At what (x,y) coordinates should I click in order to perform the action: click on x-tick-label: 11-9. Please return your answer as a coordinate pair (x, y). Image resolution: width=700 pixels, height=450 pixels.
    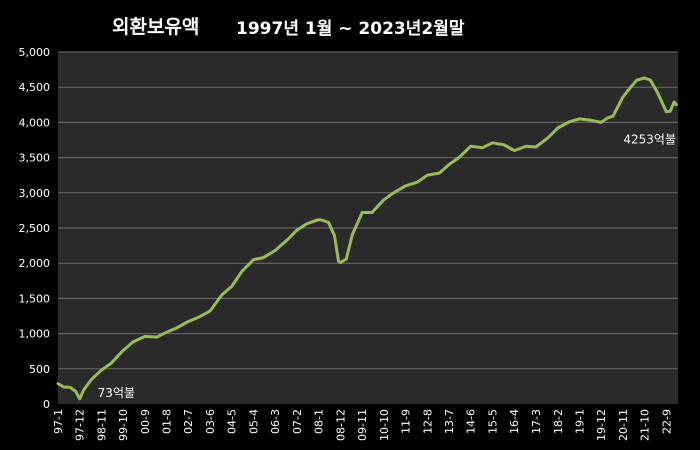
    Looking at the image, I should click on (406, 421).